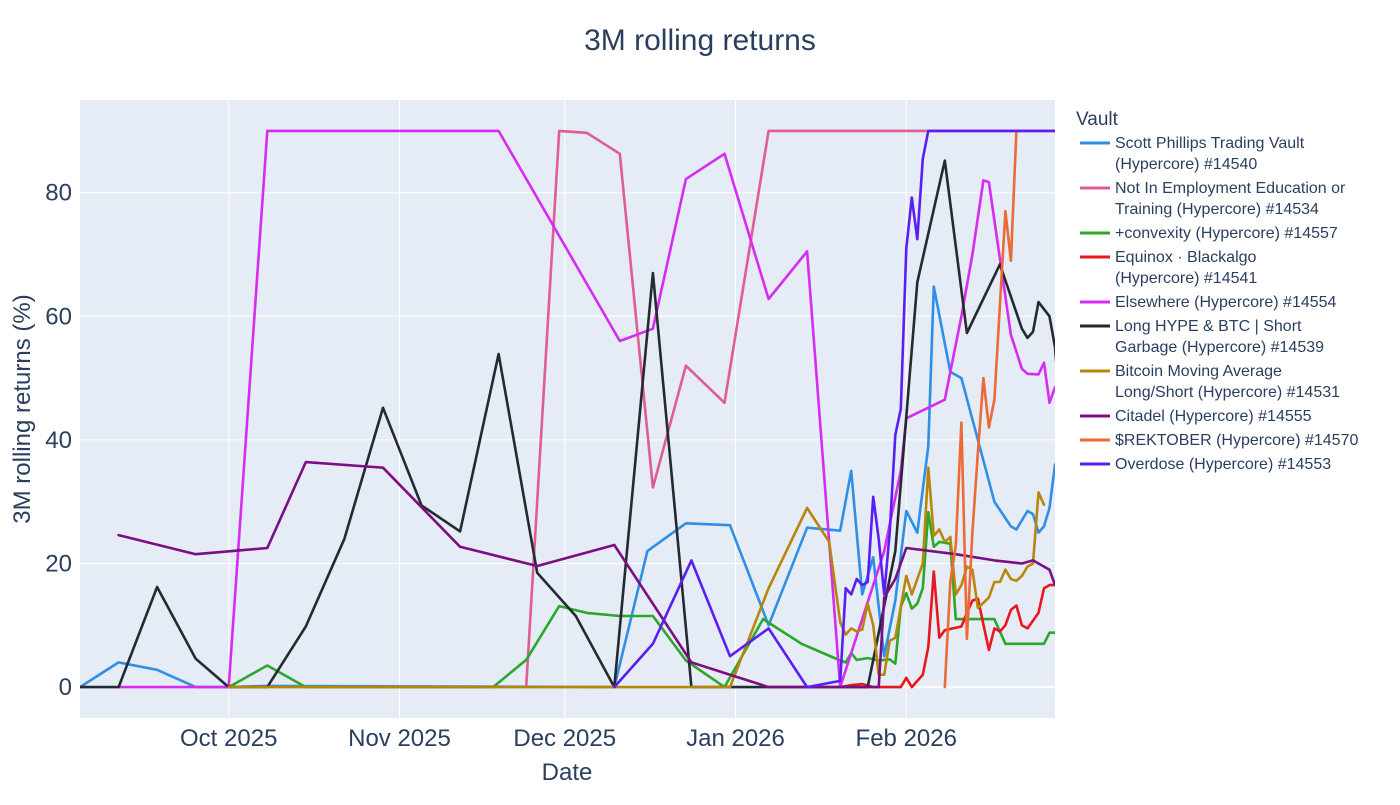  Describe the element at coordinates (1219, 347) in the screenshot. I see `legend-label-5-1: Garbage (Hypercore) #14539` at that location.